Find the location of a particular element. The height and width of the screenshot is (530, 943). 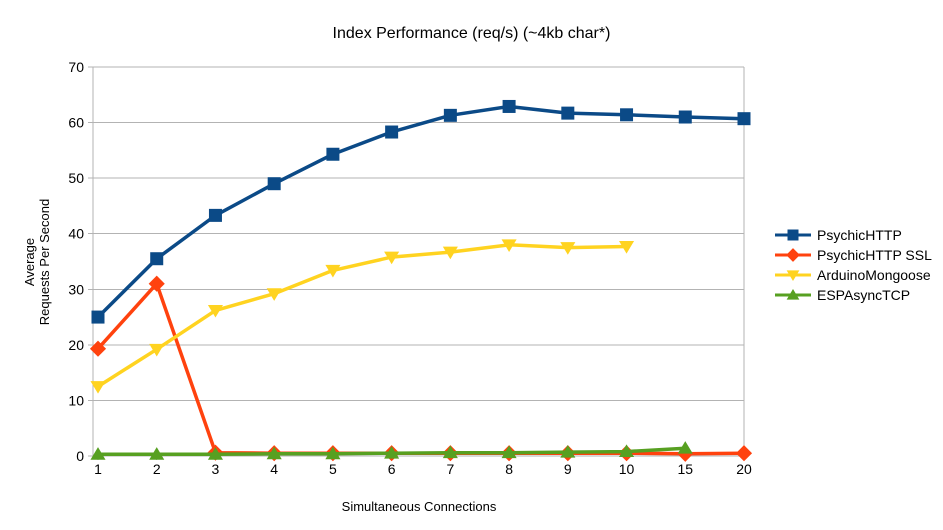

x-tick-label: 20 is located at coordinates (744, 469).